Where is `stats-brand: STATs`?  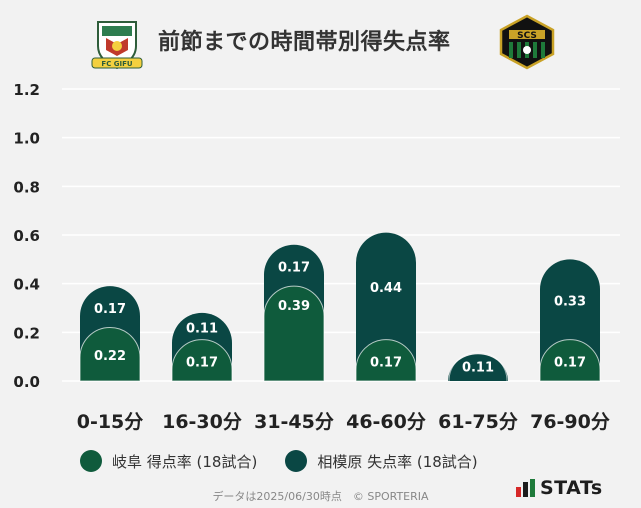 stats-brand: STATs is located at coordinates (559, 488).